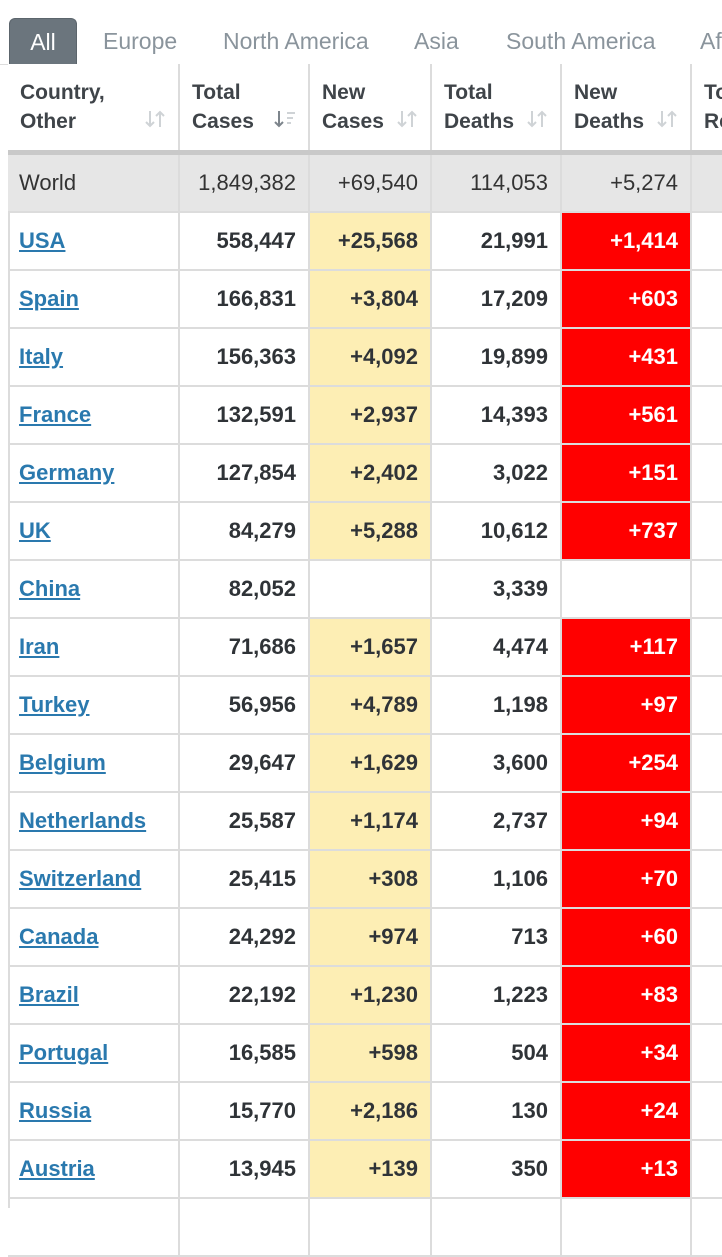 The image size is (722, 1257). Describe the element at coordinates (48, 121) in the screenshot. I see `header-line: Other` at that location.